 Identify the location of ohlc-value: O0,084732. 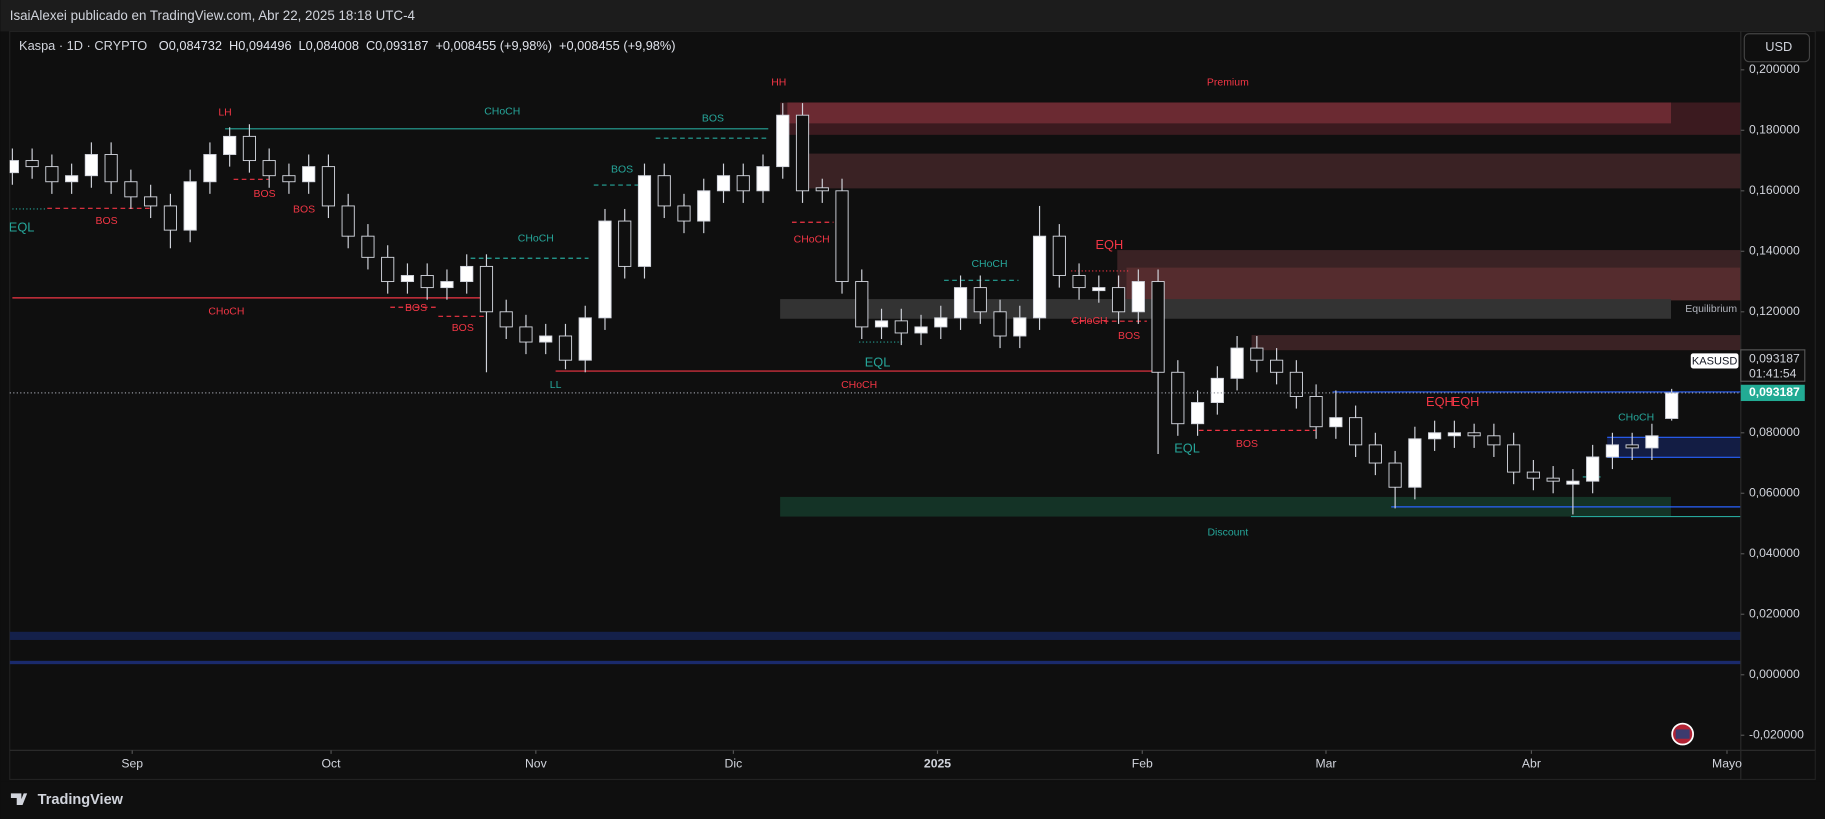
(190, 45).